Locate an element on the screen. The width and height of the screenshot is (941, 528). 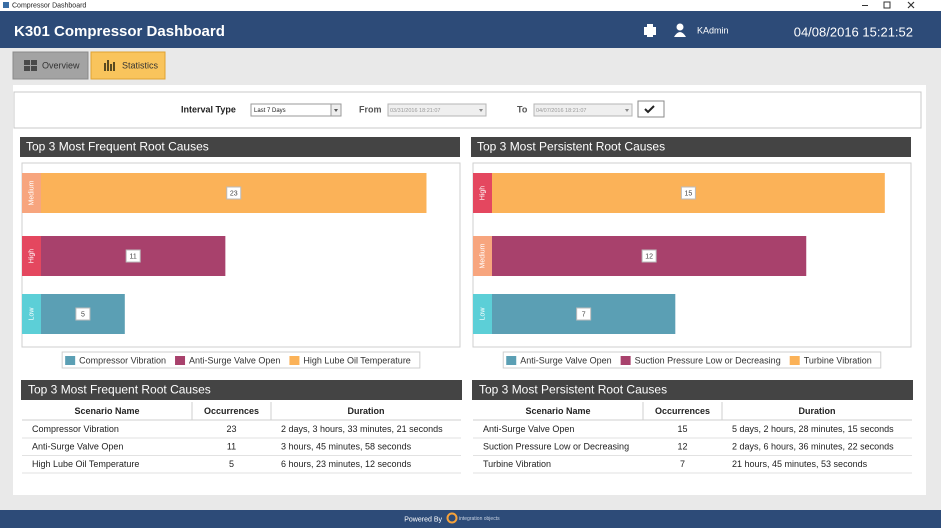
to-dropdown-arrow is located at coordinates (627, 110).